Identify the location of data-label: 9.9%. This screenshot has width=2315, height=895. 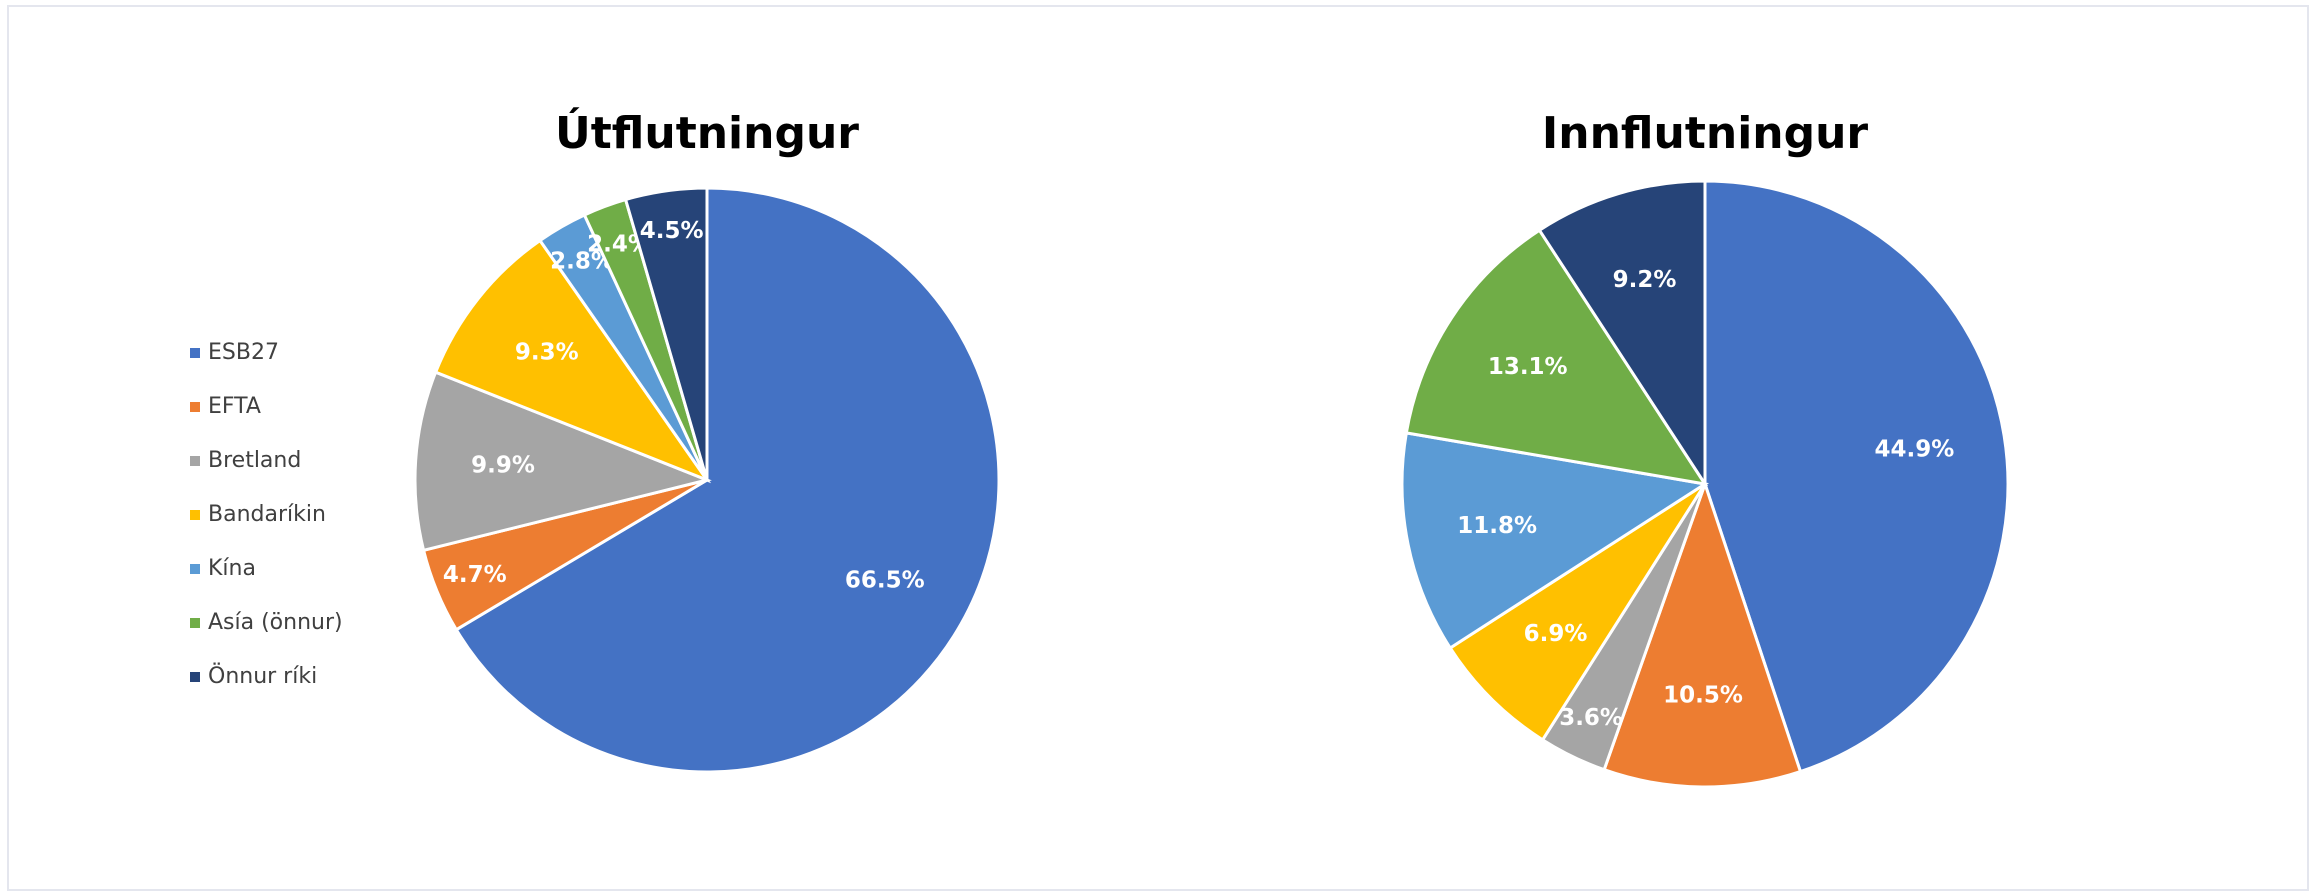
(503, 466).